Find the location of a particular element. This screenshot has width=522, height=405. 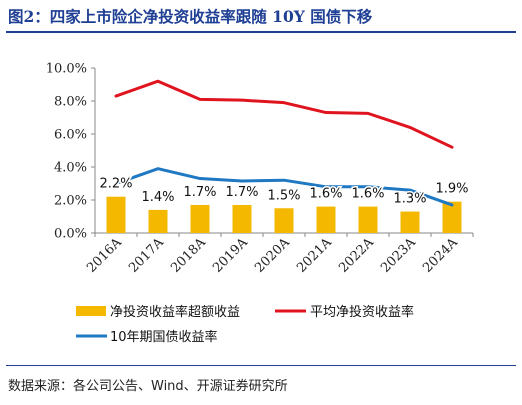

legend-label: 10年期国债收益率 is located at coordinates (164, 337).